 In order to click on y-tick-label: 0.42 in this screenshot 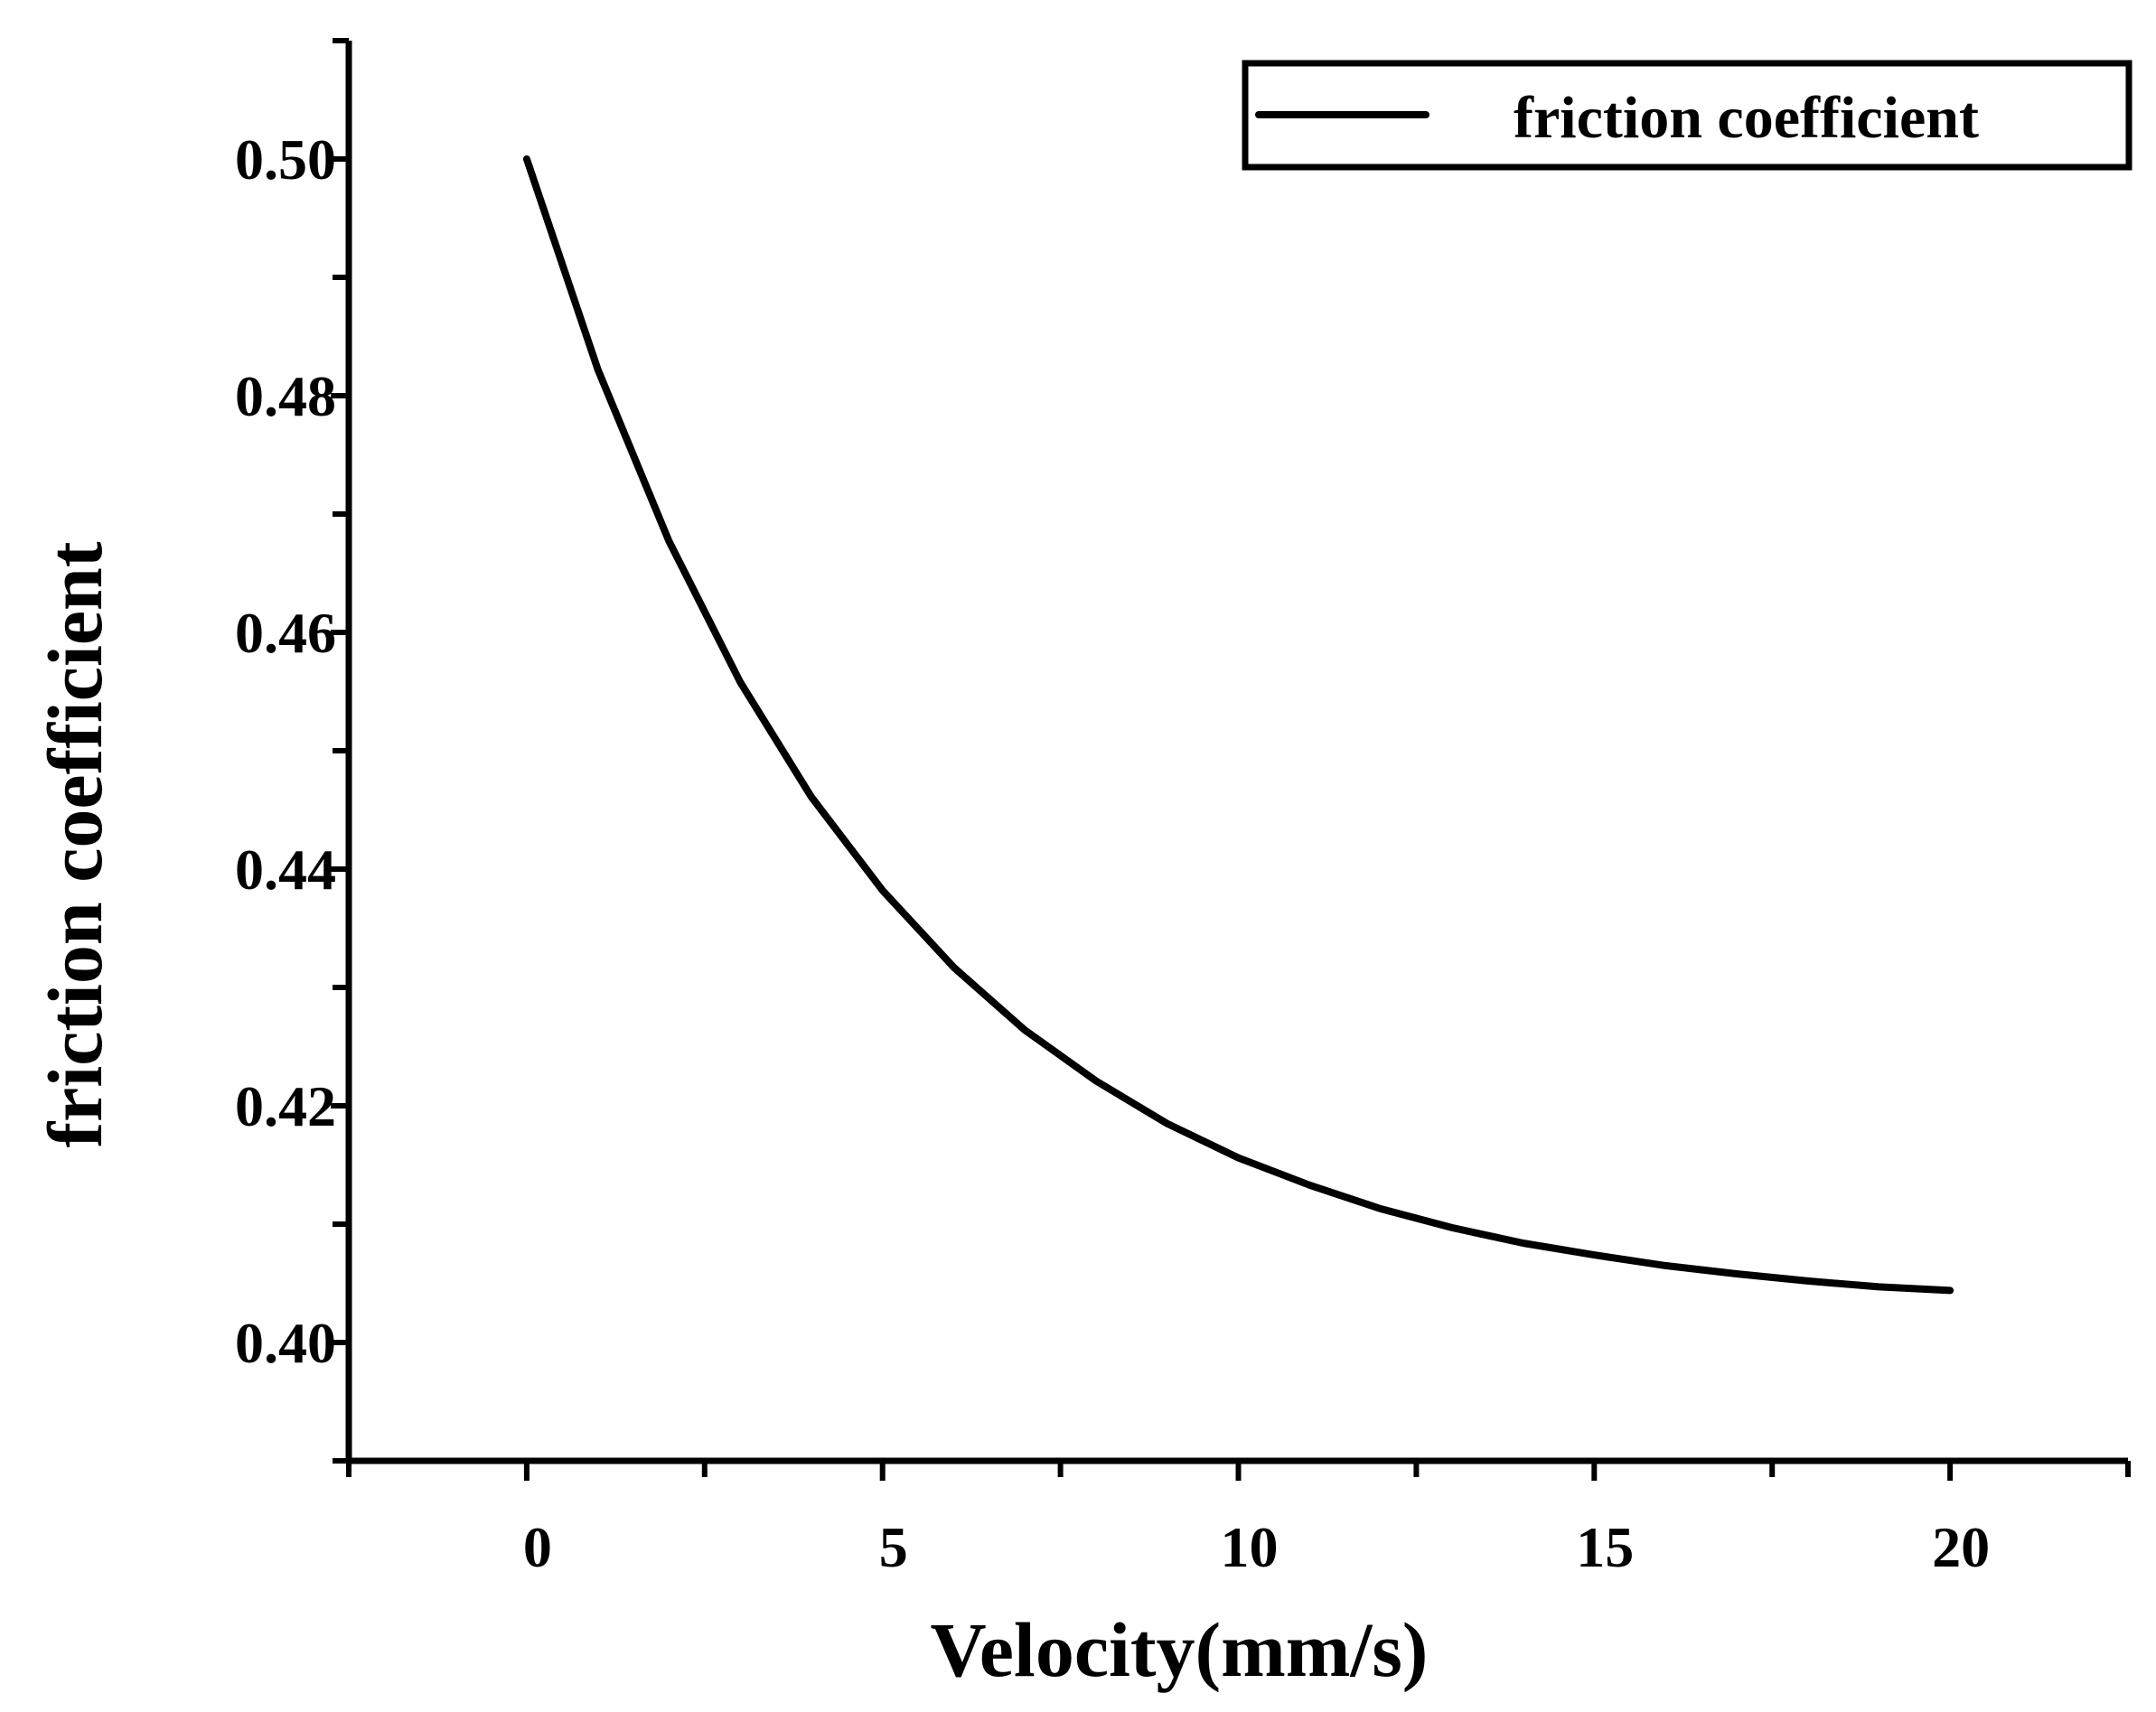, I will do `click(285, 1106)`.